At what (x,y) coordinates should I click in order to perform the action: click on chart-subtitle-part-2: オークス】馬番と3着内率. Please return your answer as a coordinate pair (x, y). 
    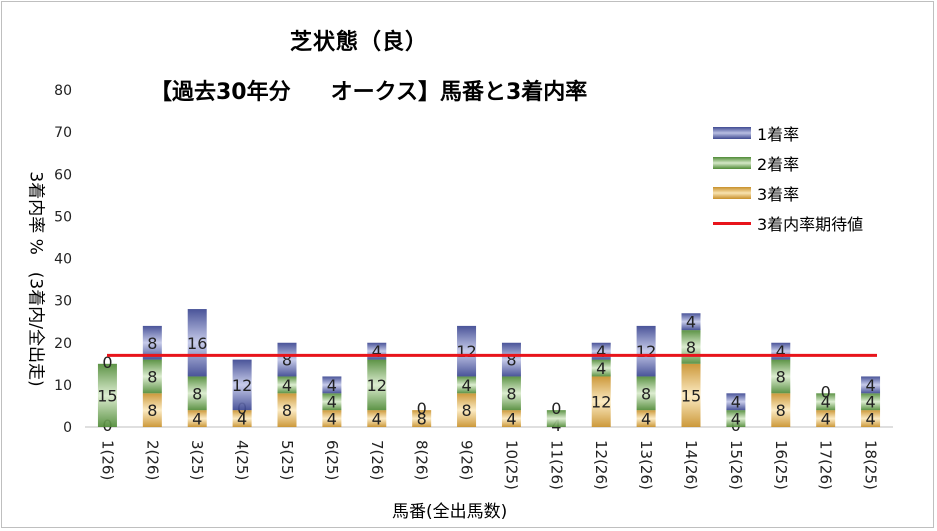
    Looking at the image, I should click on (459, 92).